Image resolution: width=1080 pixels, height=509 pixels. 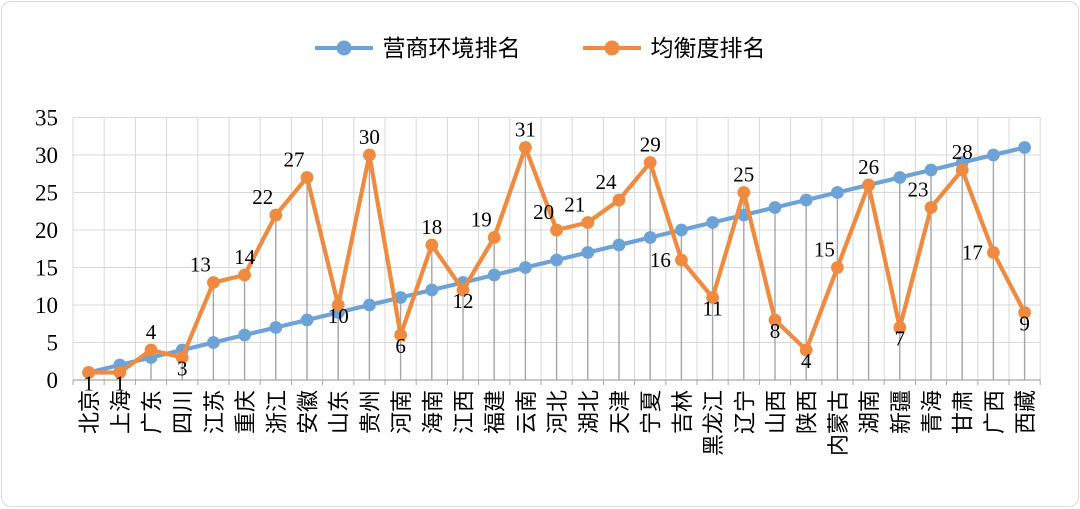 I want to click on data-label: 4, so click(x=806, y=361).